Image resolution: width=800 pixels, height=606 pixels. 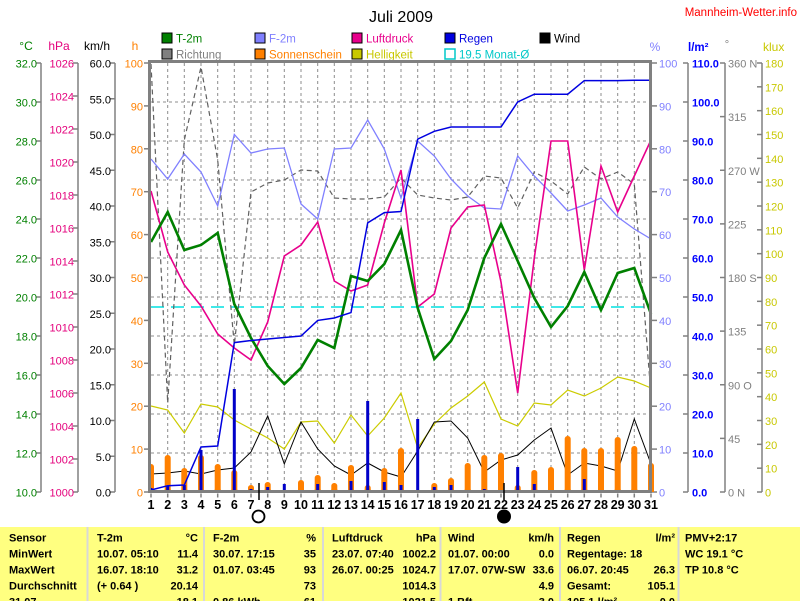 I want to click on svg-text: TP 10.8 °C, so click(x=712, y=571).